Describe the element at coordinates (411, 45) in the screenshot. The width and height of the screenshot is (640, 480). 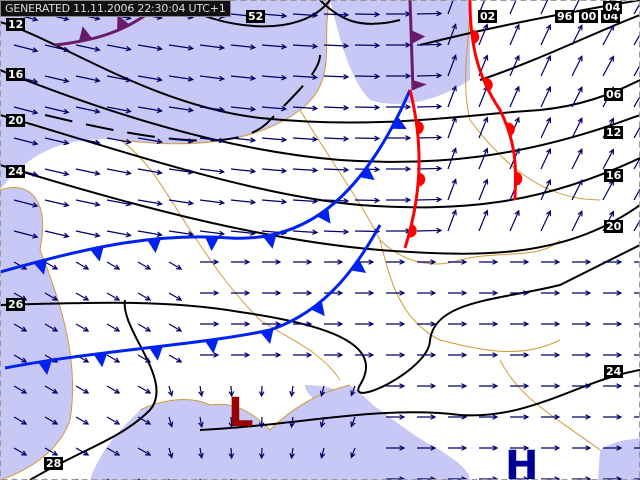
I see `occluded-front` at that location.